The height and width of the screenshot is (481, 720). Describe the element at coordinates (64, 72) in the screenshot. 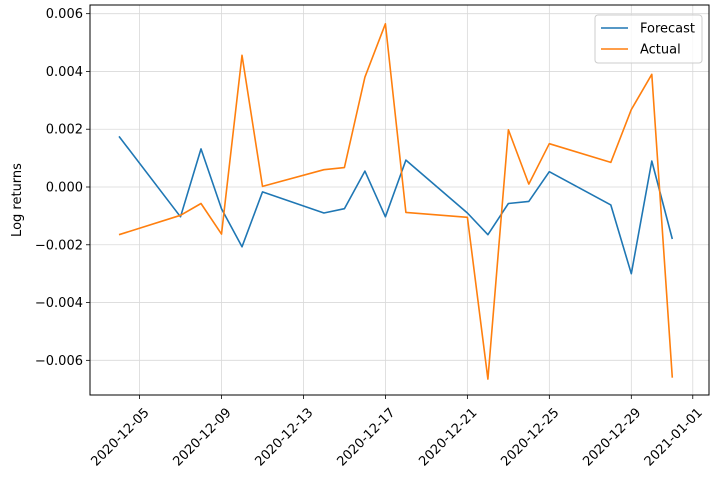

I see `y-tick-label: 0.004` at that location.